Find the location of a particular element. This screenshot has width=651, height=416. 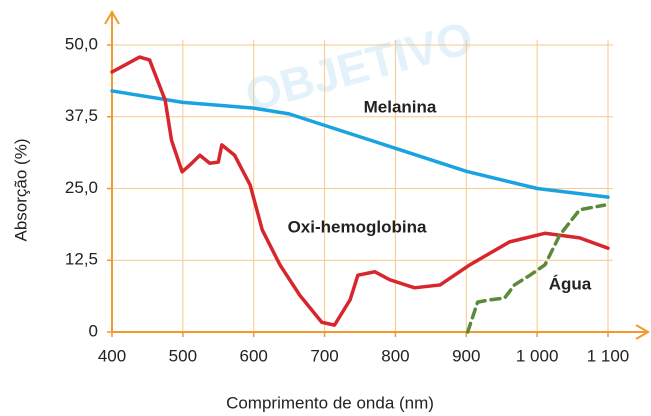

x-tick-label: 800 is located at coordinates (395, 355).